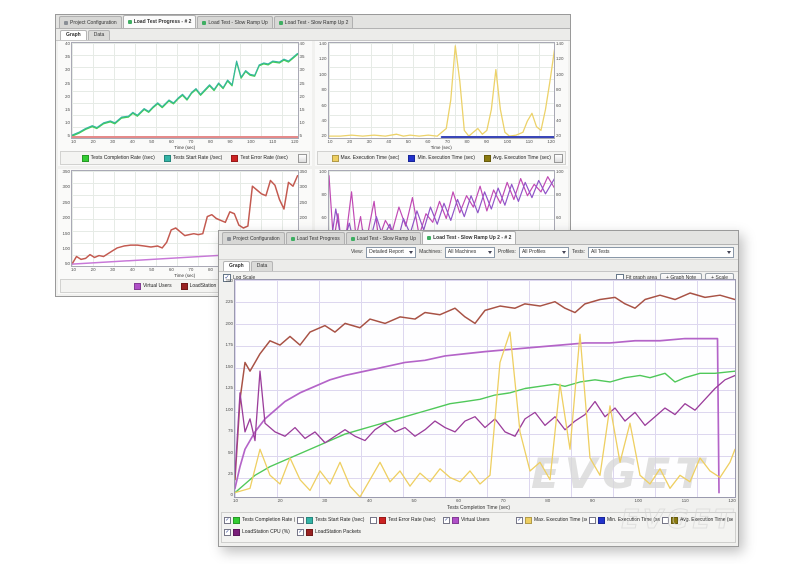 Image resolution: width=808 pixels, height=564 pixels. I want to click on machines-select: All Machines, so click(469, 252).